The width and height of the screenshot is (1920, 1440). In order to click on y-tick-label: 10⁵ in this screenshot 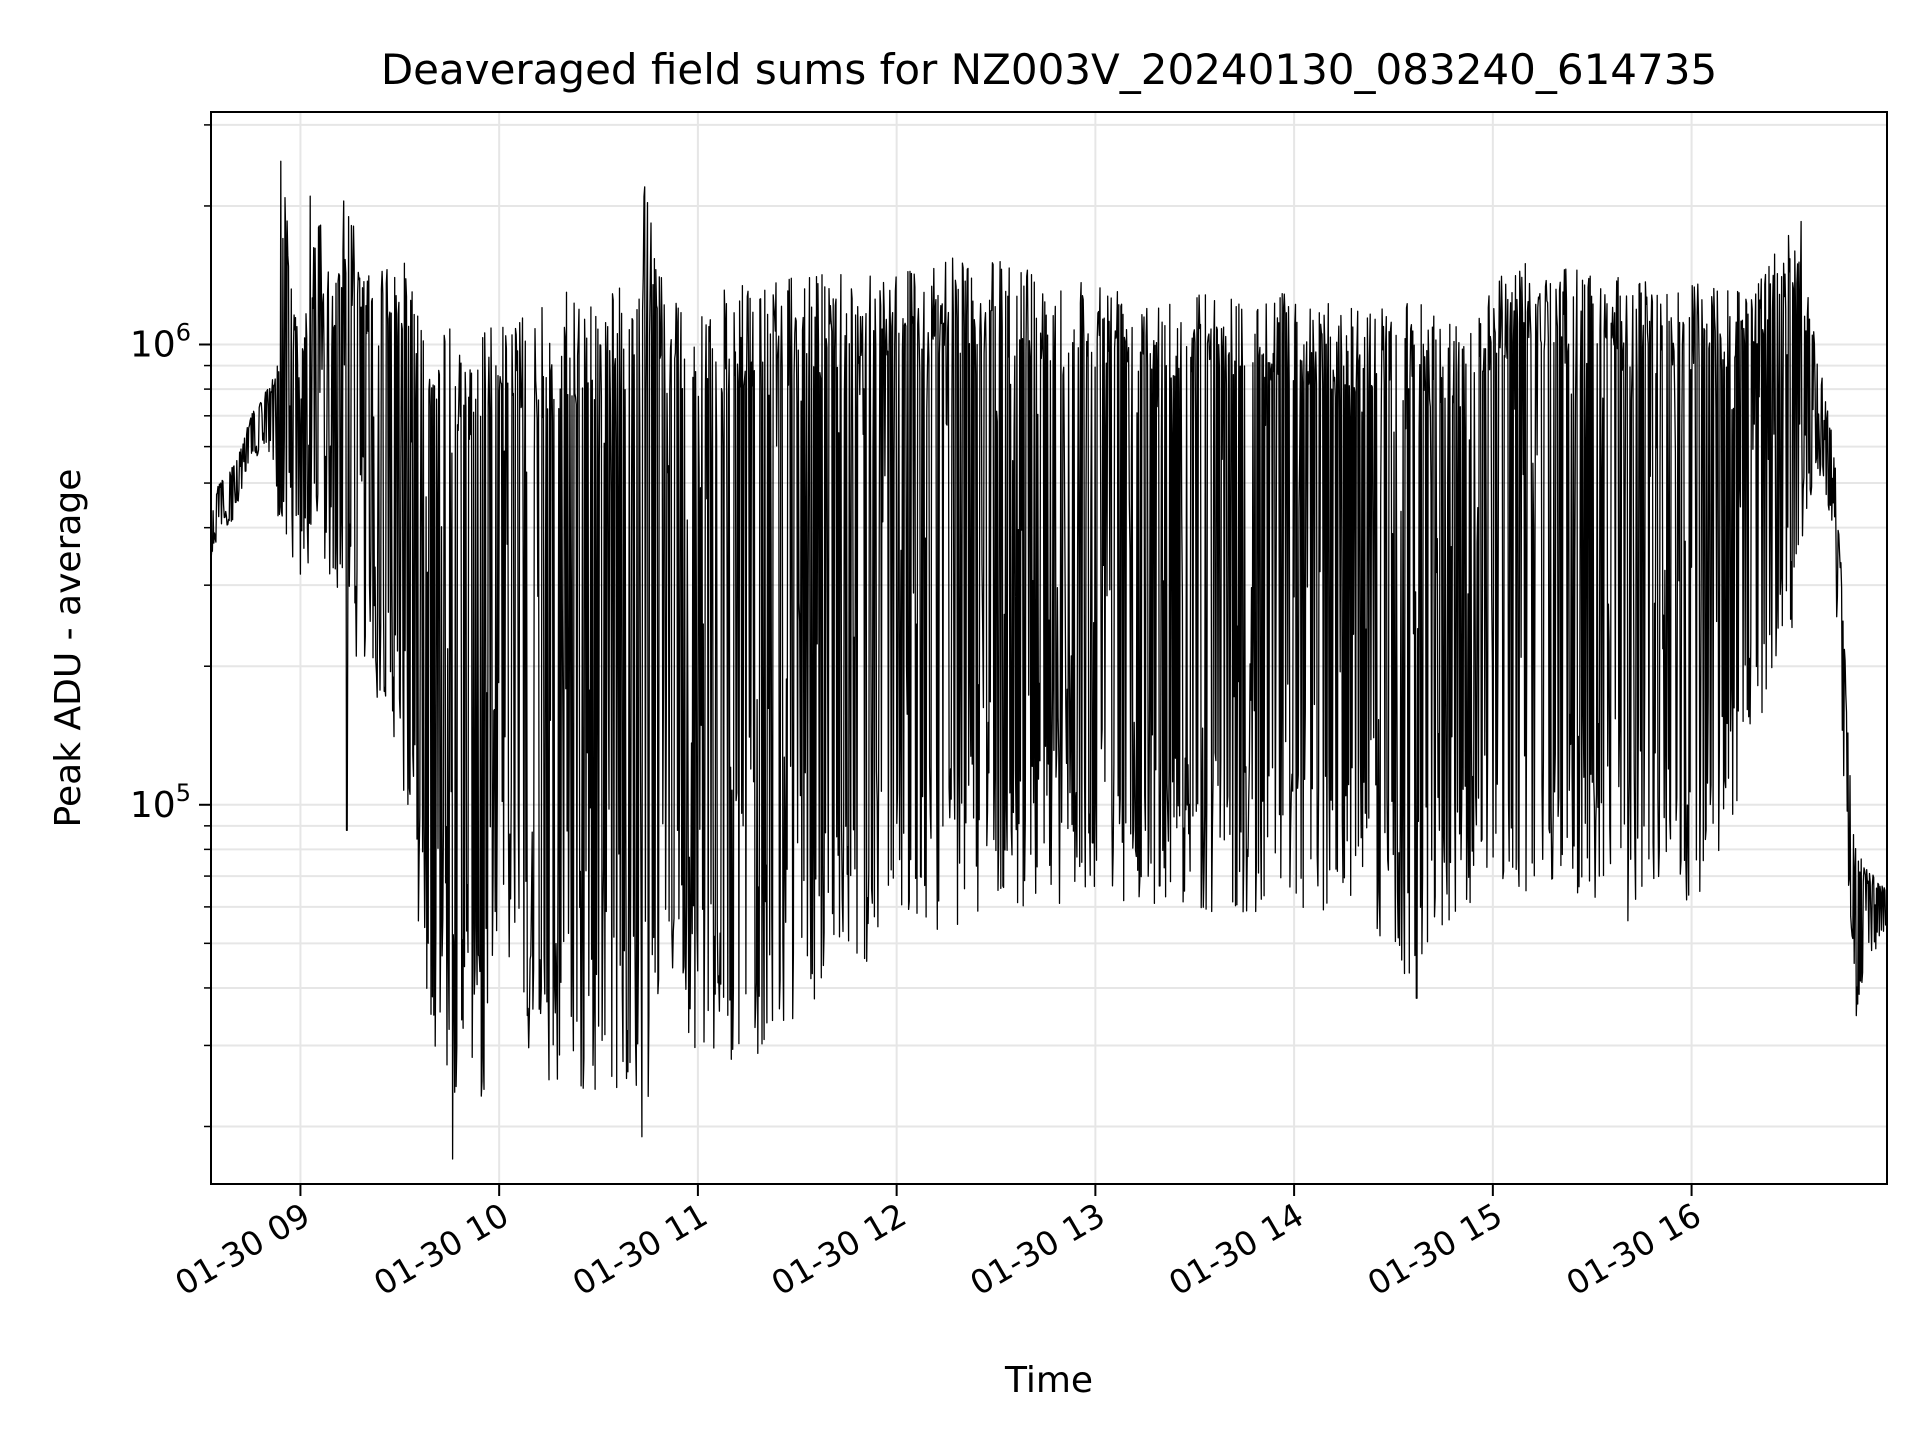, I will do `click(160, 802)`.